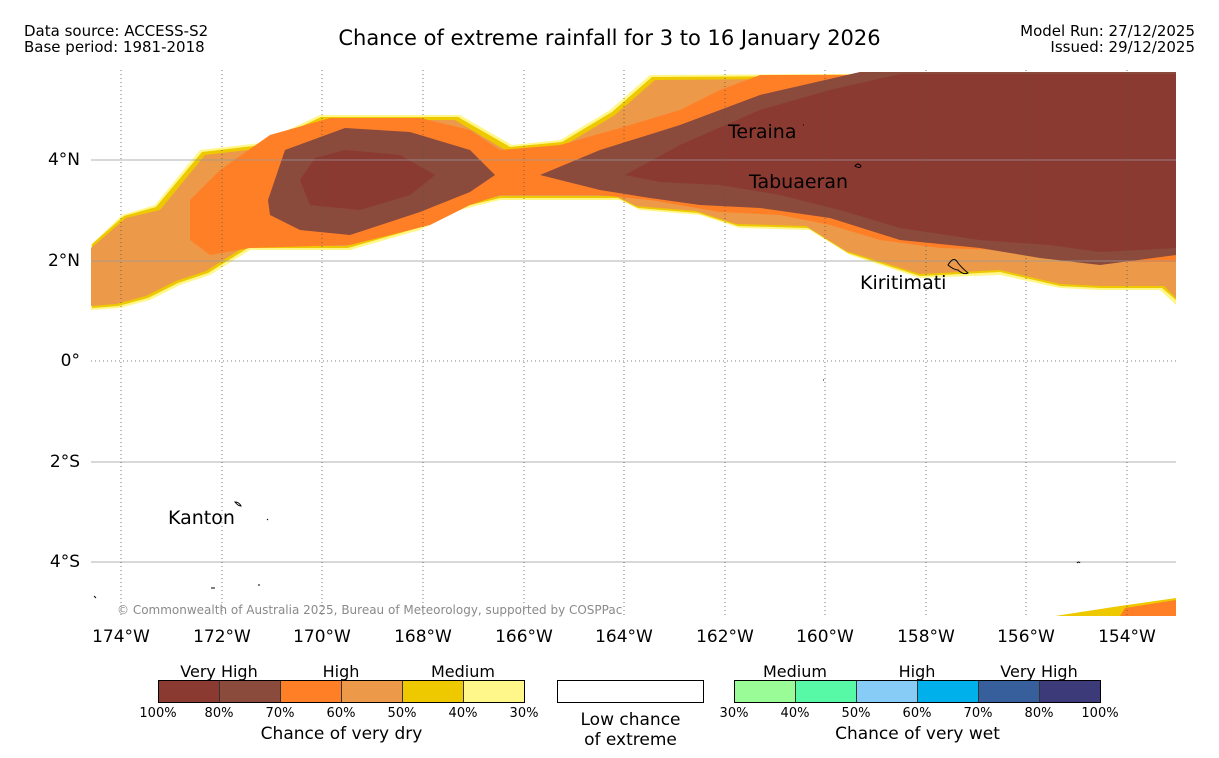 This screenshot has width=1219, height=758. Describe the element at coordinates (121, 637) in the screenshot. I see `lon-label: 174°W` at that location.